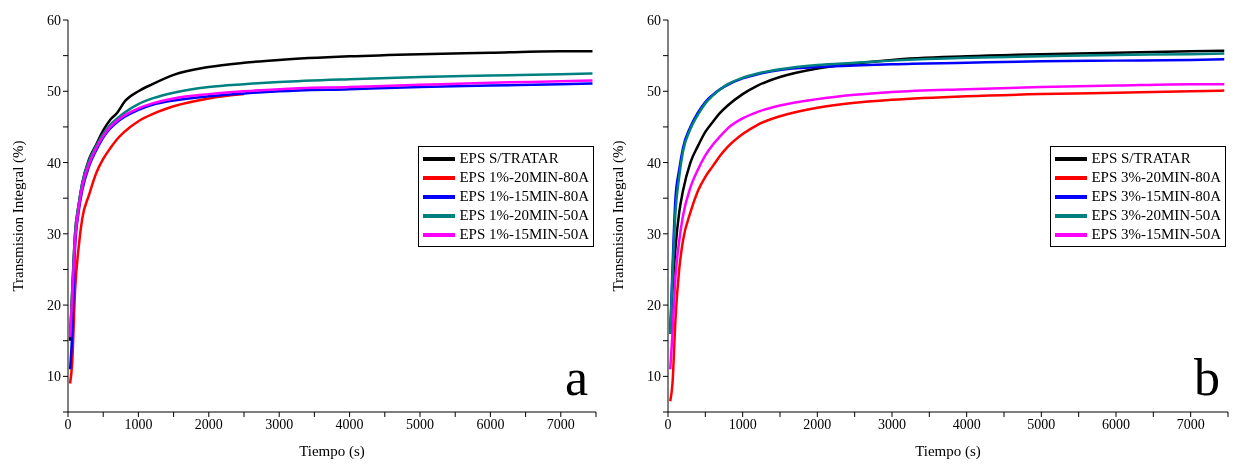  Describe the element at coordinates (1156, 177) in the screenshot. I see `legend-label: EPS 3%-20MIN-80A` at that location.